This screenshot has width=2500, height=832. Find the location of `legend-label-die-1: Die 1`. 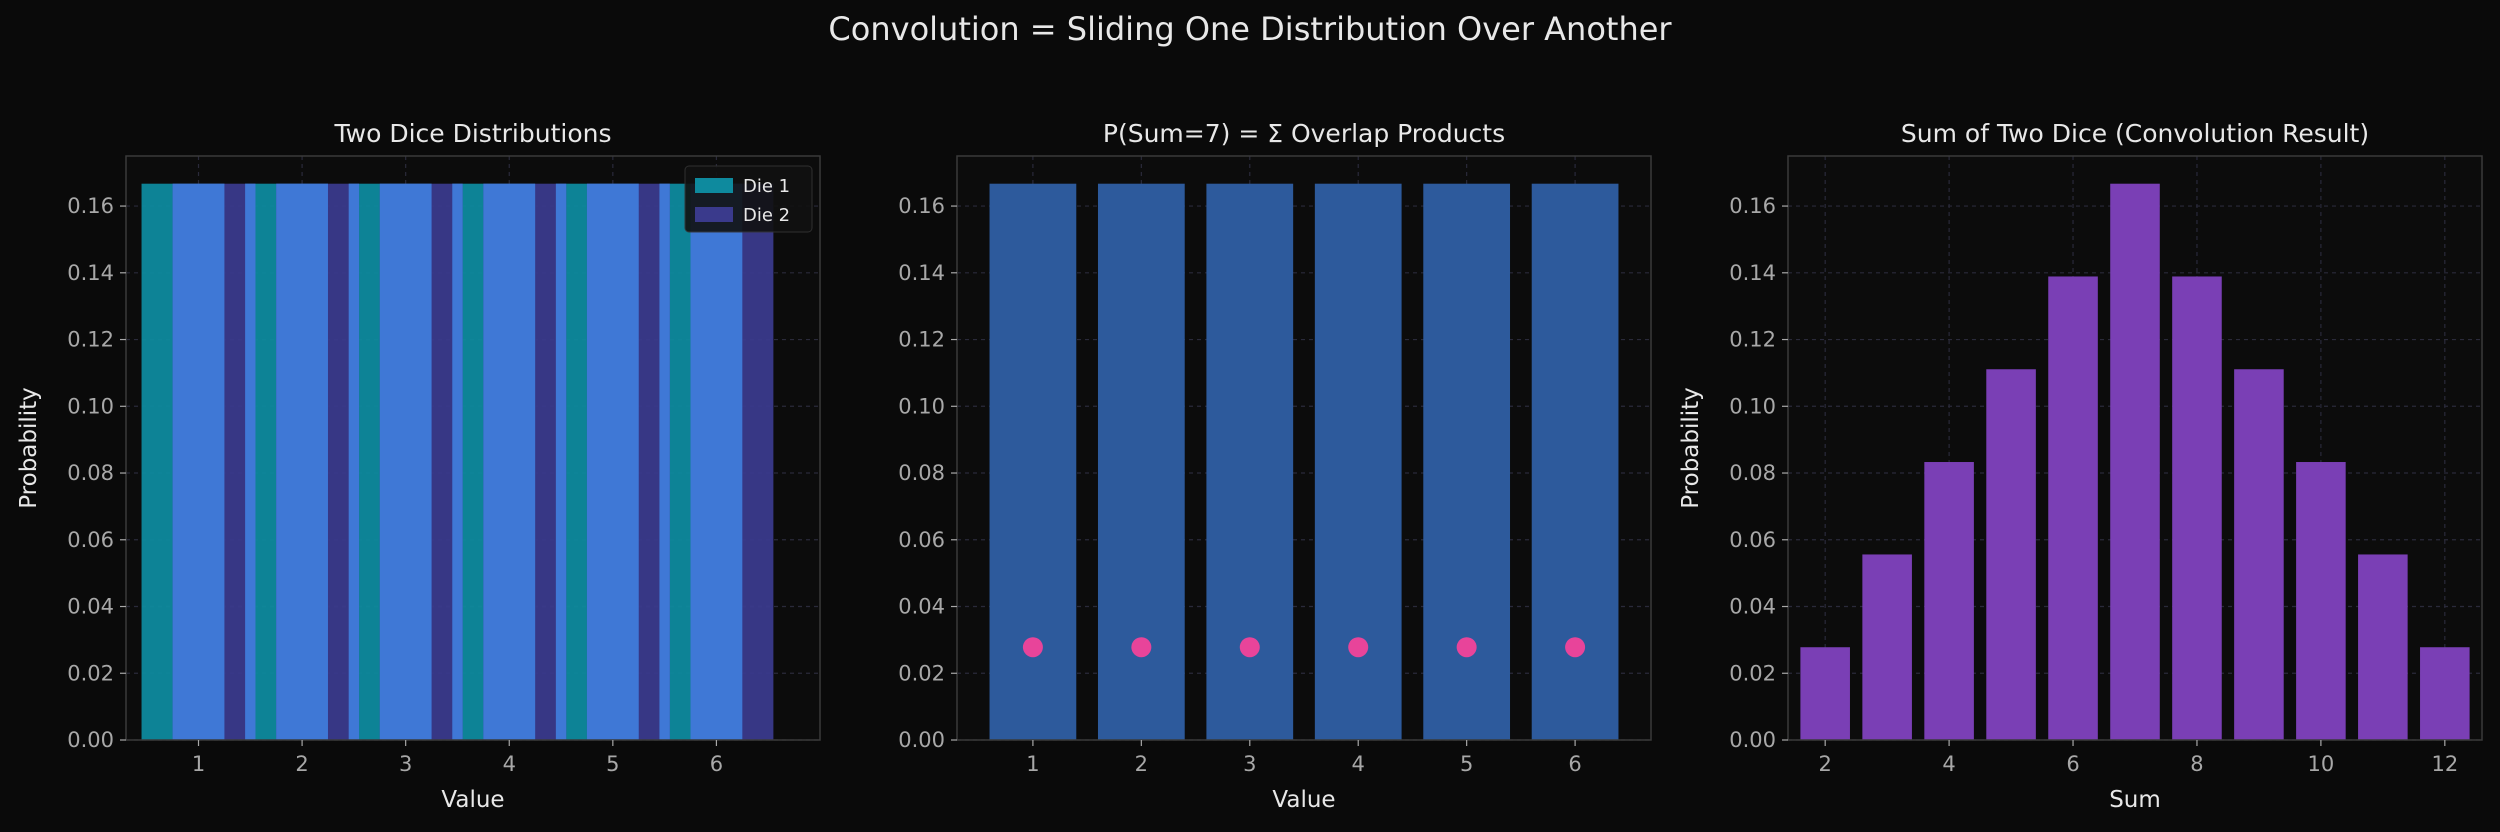

legend-label-die-1: Die 1 is located at coordinates (766, 186).